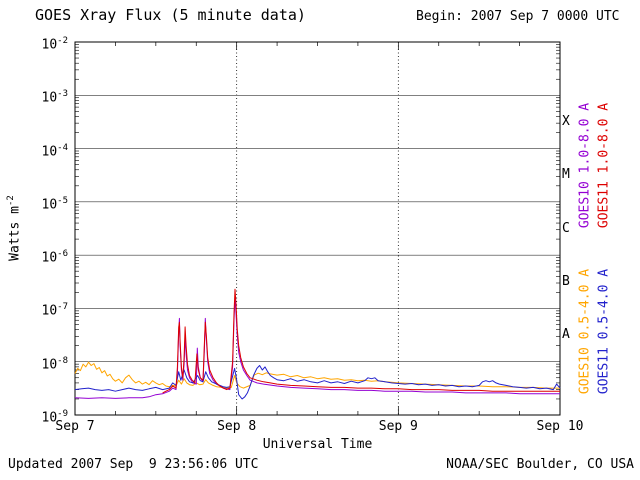 This screenshot has height=480, width=640. I want to click on legend-goes10-short-channel: GOES10 0.5-4.0 A, so click(585, 331).